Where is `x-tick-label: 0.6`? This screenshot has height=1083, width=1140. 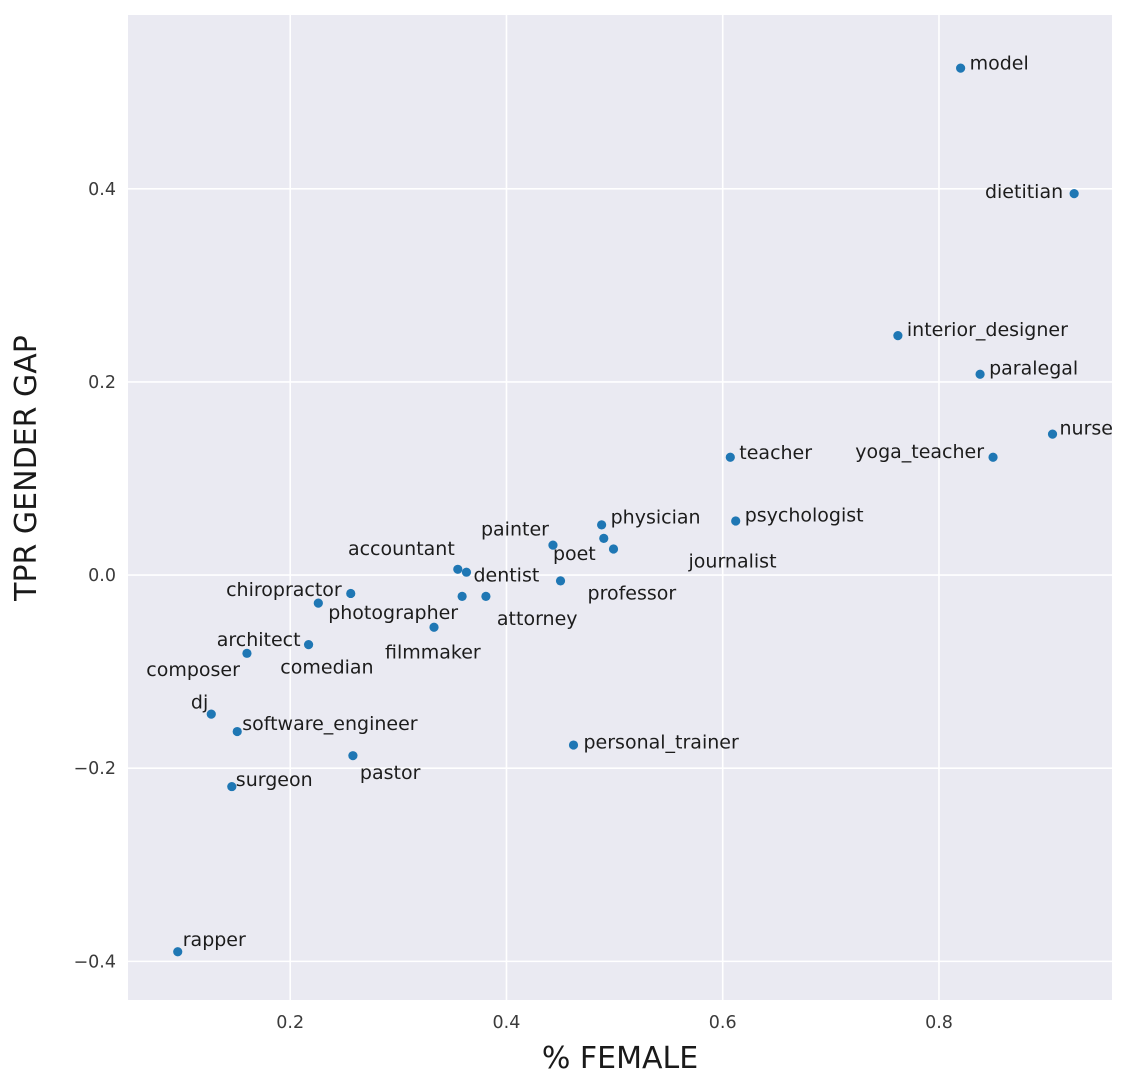
x-tick-label: 0.6 is located at coordinates (723, 1023).